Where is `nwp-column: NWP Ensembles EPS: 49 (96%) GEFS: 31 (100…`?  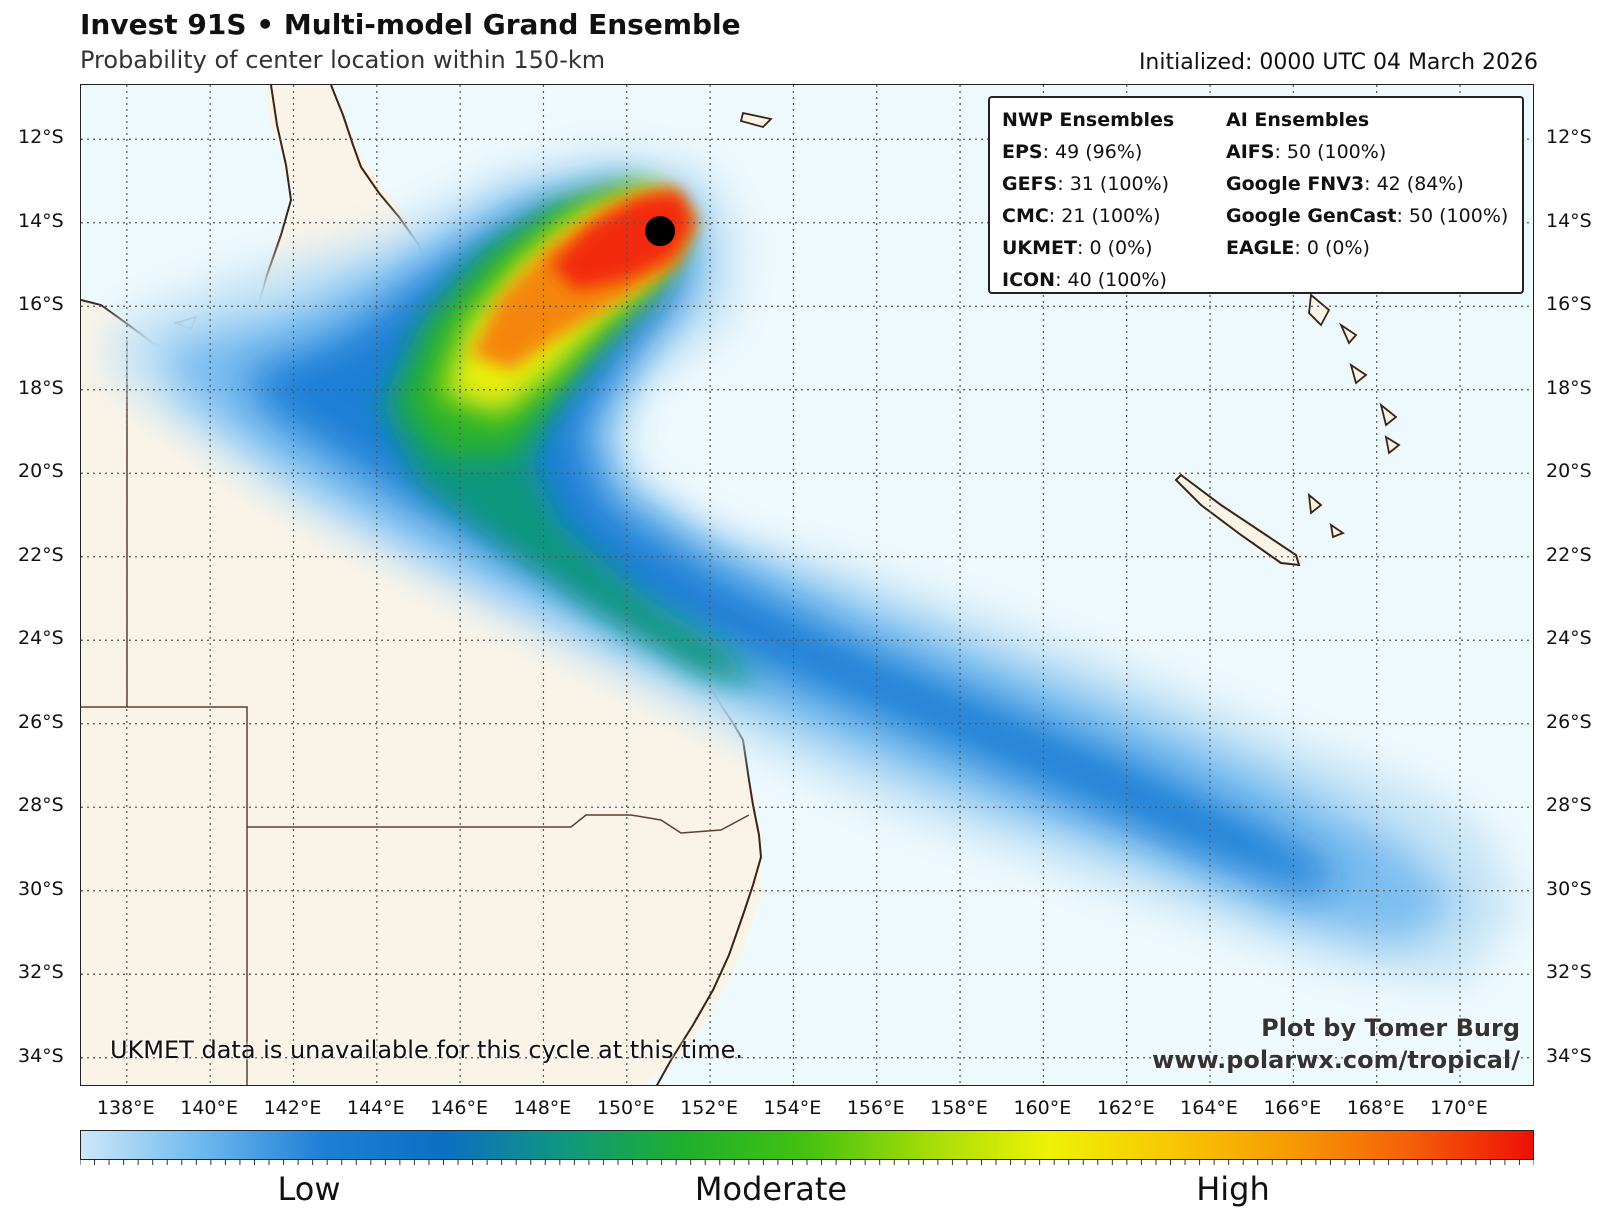
nwp-column: NWP Ensembles EPS: 49 (96%) GEFS: 31 (100… is located at coordinates (1088, 200).